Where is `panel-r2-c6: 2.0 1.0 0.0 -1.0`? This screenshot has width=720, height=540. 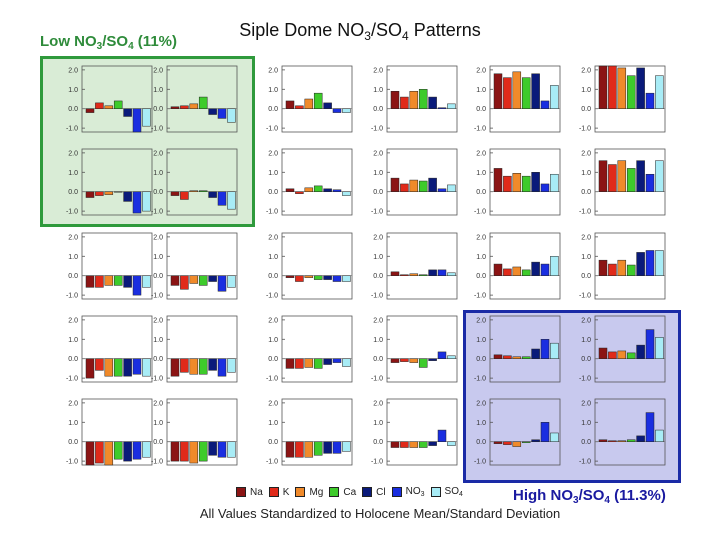 panel-r2-c6: 2.0 1.0 0.0 -1.0 is located at coordinates (622, 182).